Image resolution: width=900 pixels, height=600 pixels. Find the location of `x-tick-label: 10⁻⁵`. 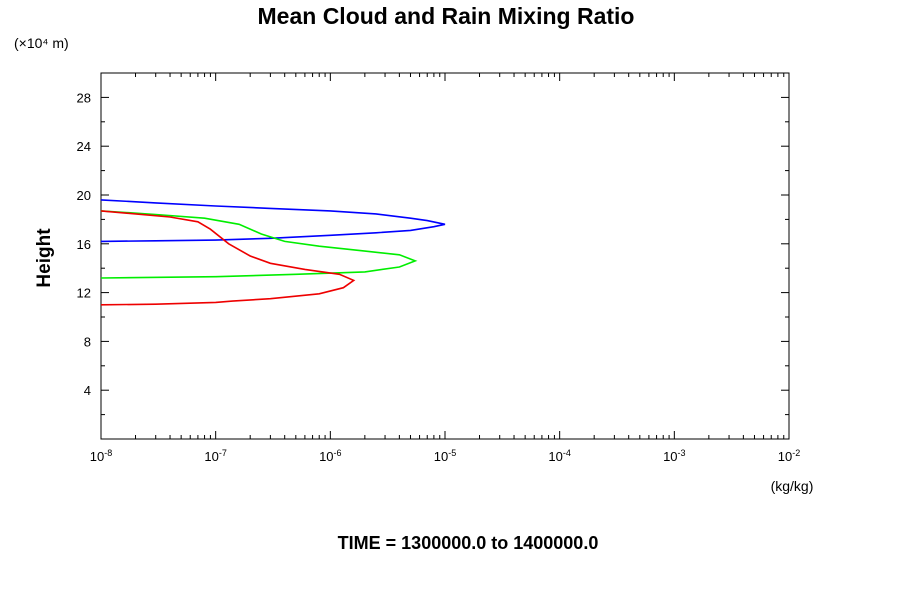

x-tick-label: 10⁻⁵ is located at coordinates (445, 456).